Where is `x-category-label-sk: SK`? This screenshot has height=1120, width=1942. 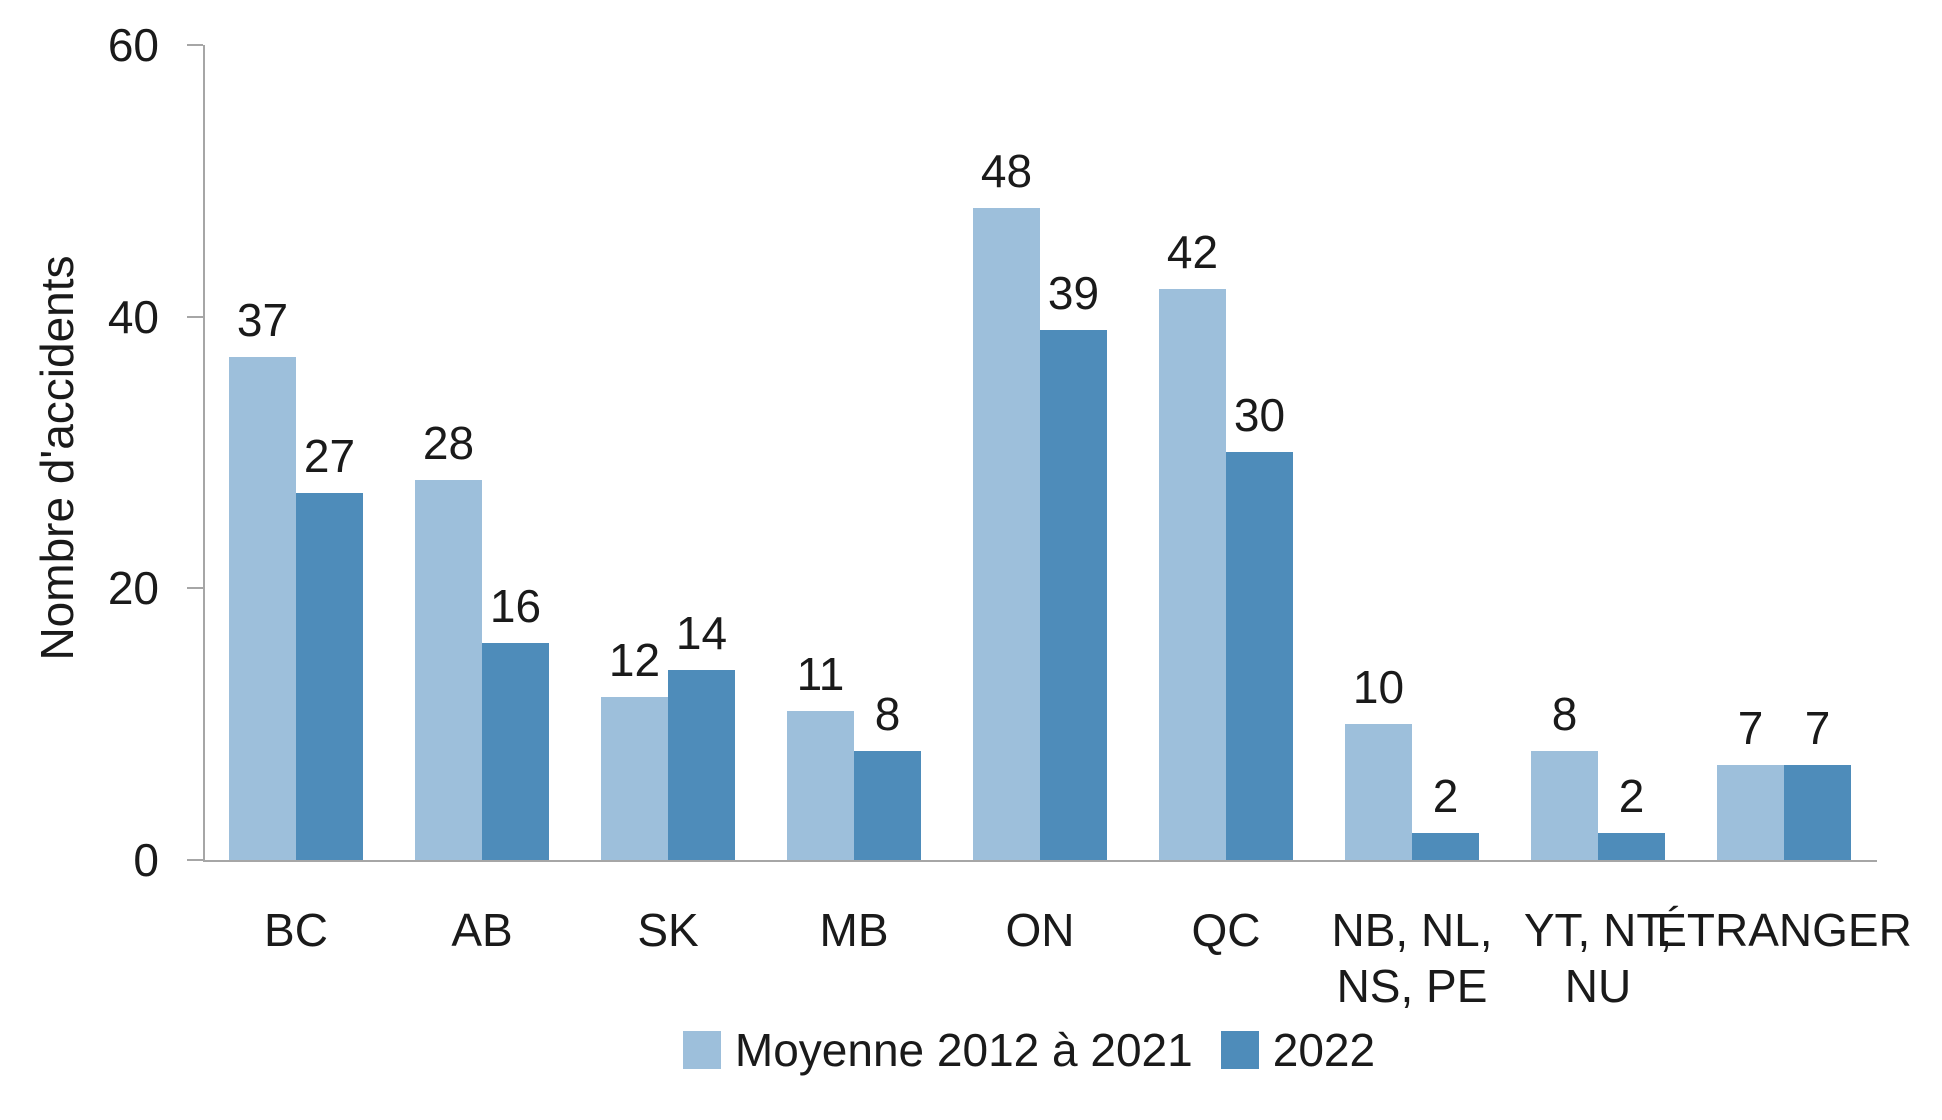 x-category-label-sk: SK is located at coordinates (667, 930).